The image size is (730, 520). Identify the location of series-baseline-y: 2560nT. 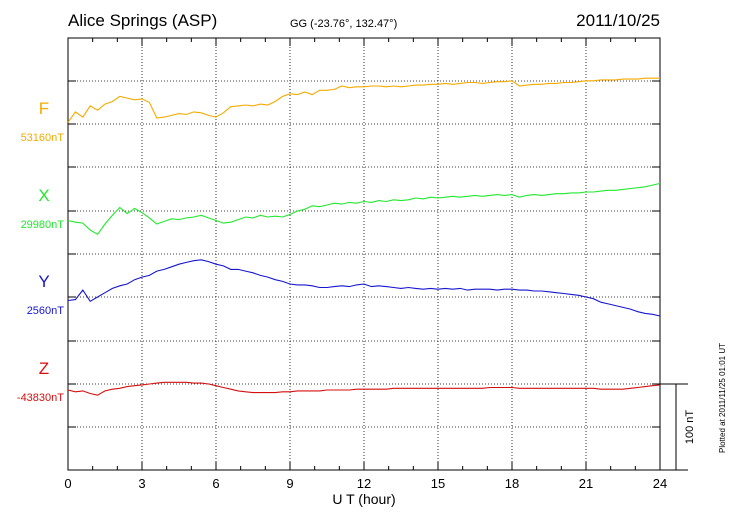
(46, 311).